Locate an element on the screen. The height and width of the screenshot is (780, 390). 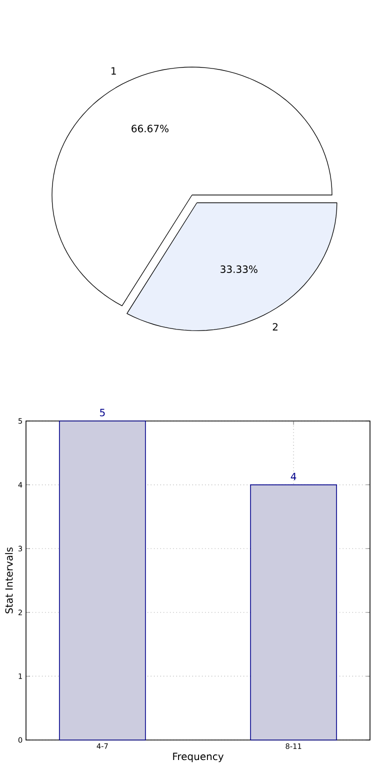
slice-label: 1 is located at coordinates (114, 71).